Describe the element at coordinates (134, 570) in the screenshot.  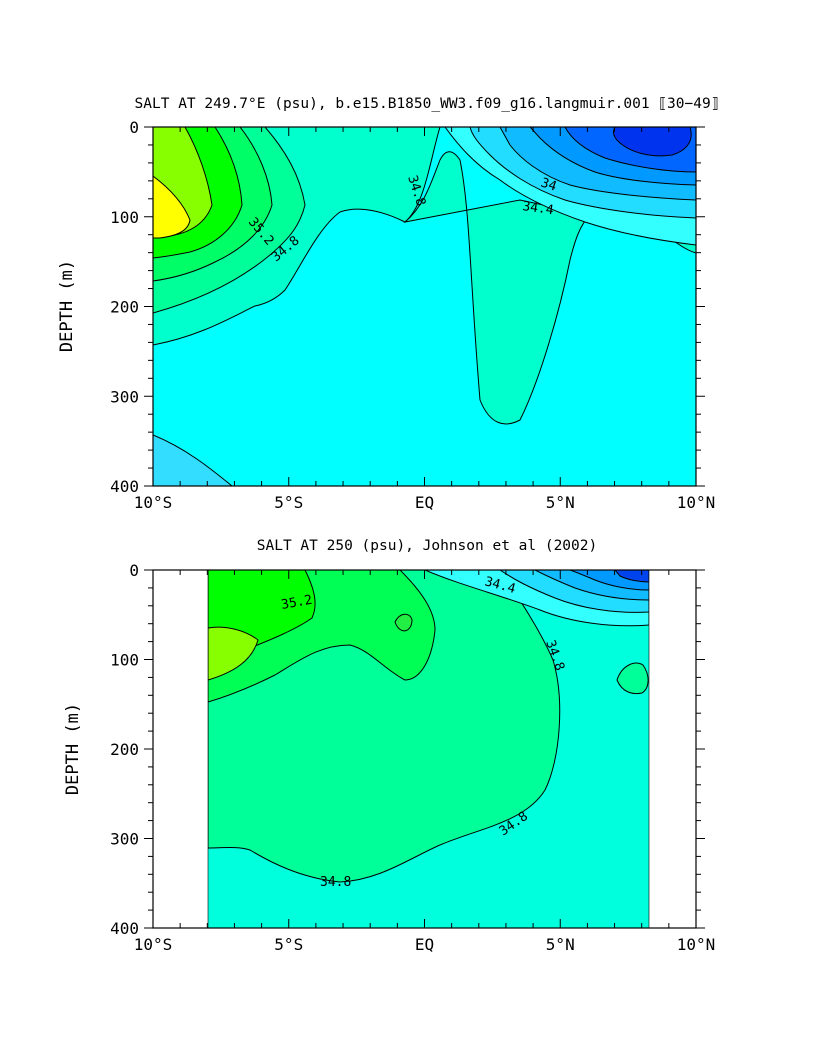
I see `bottom-y-tick-label: 0` at that location.